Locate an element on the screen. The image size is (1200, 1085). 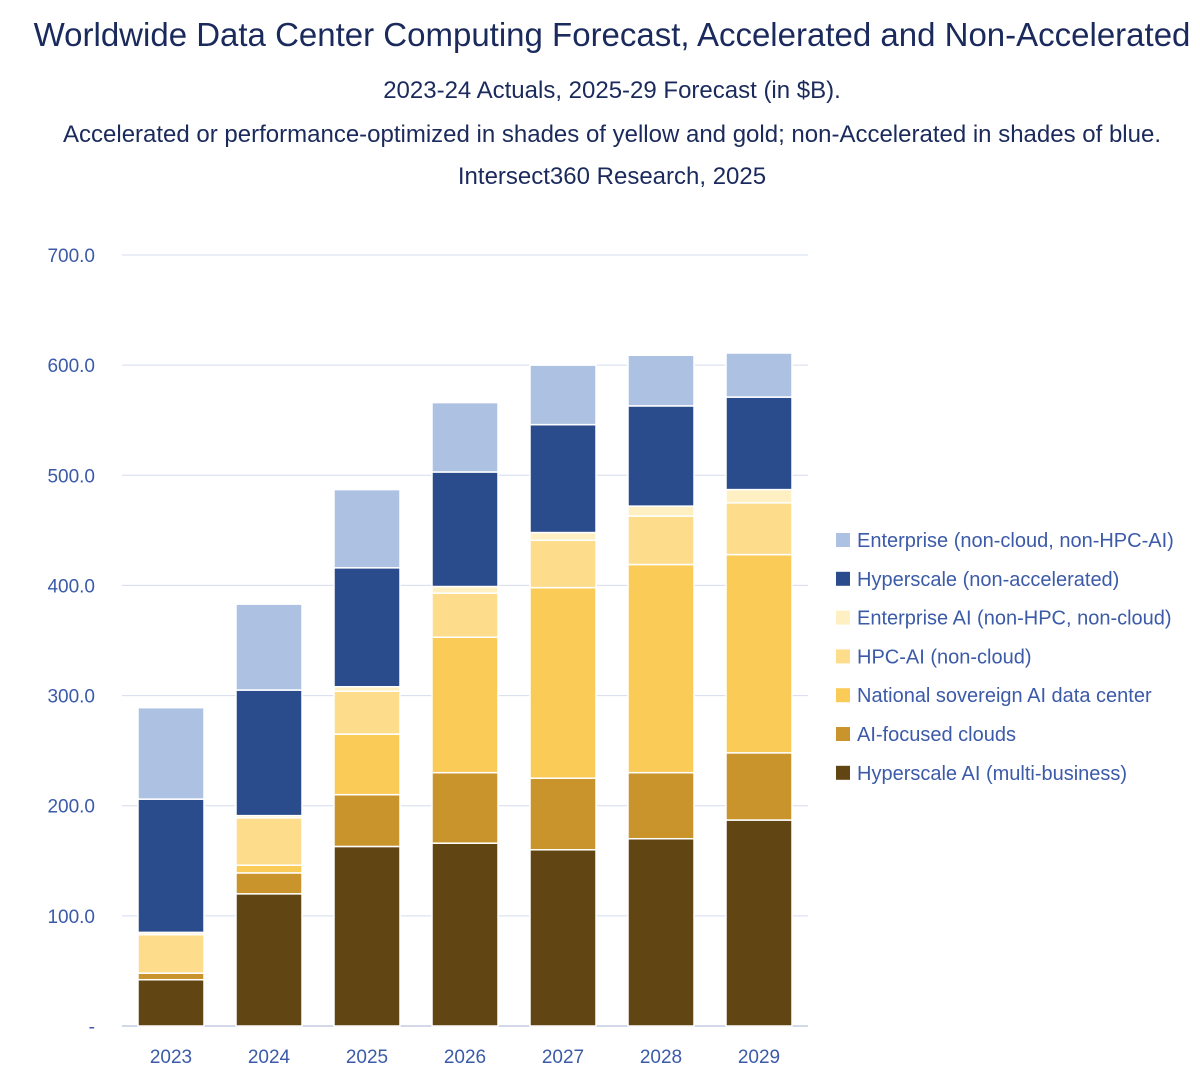
legend-label: Enterprise AI (non-HPC, non-cloud) is located at coordinates (1014, 619).